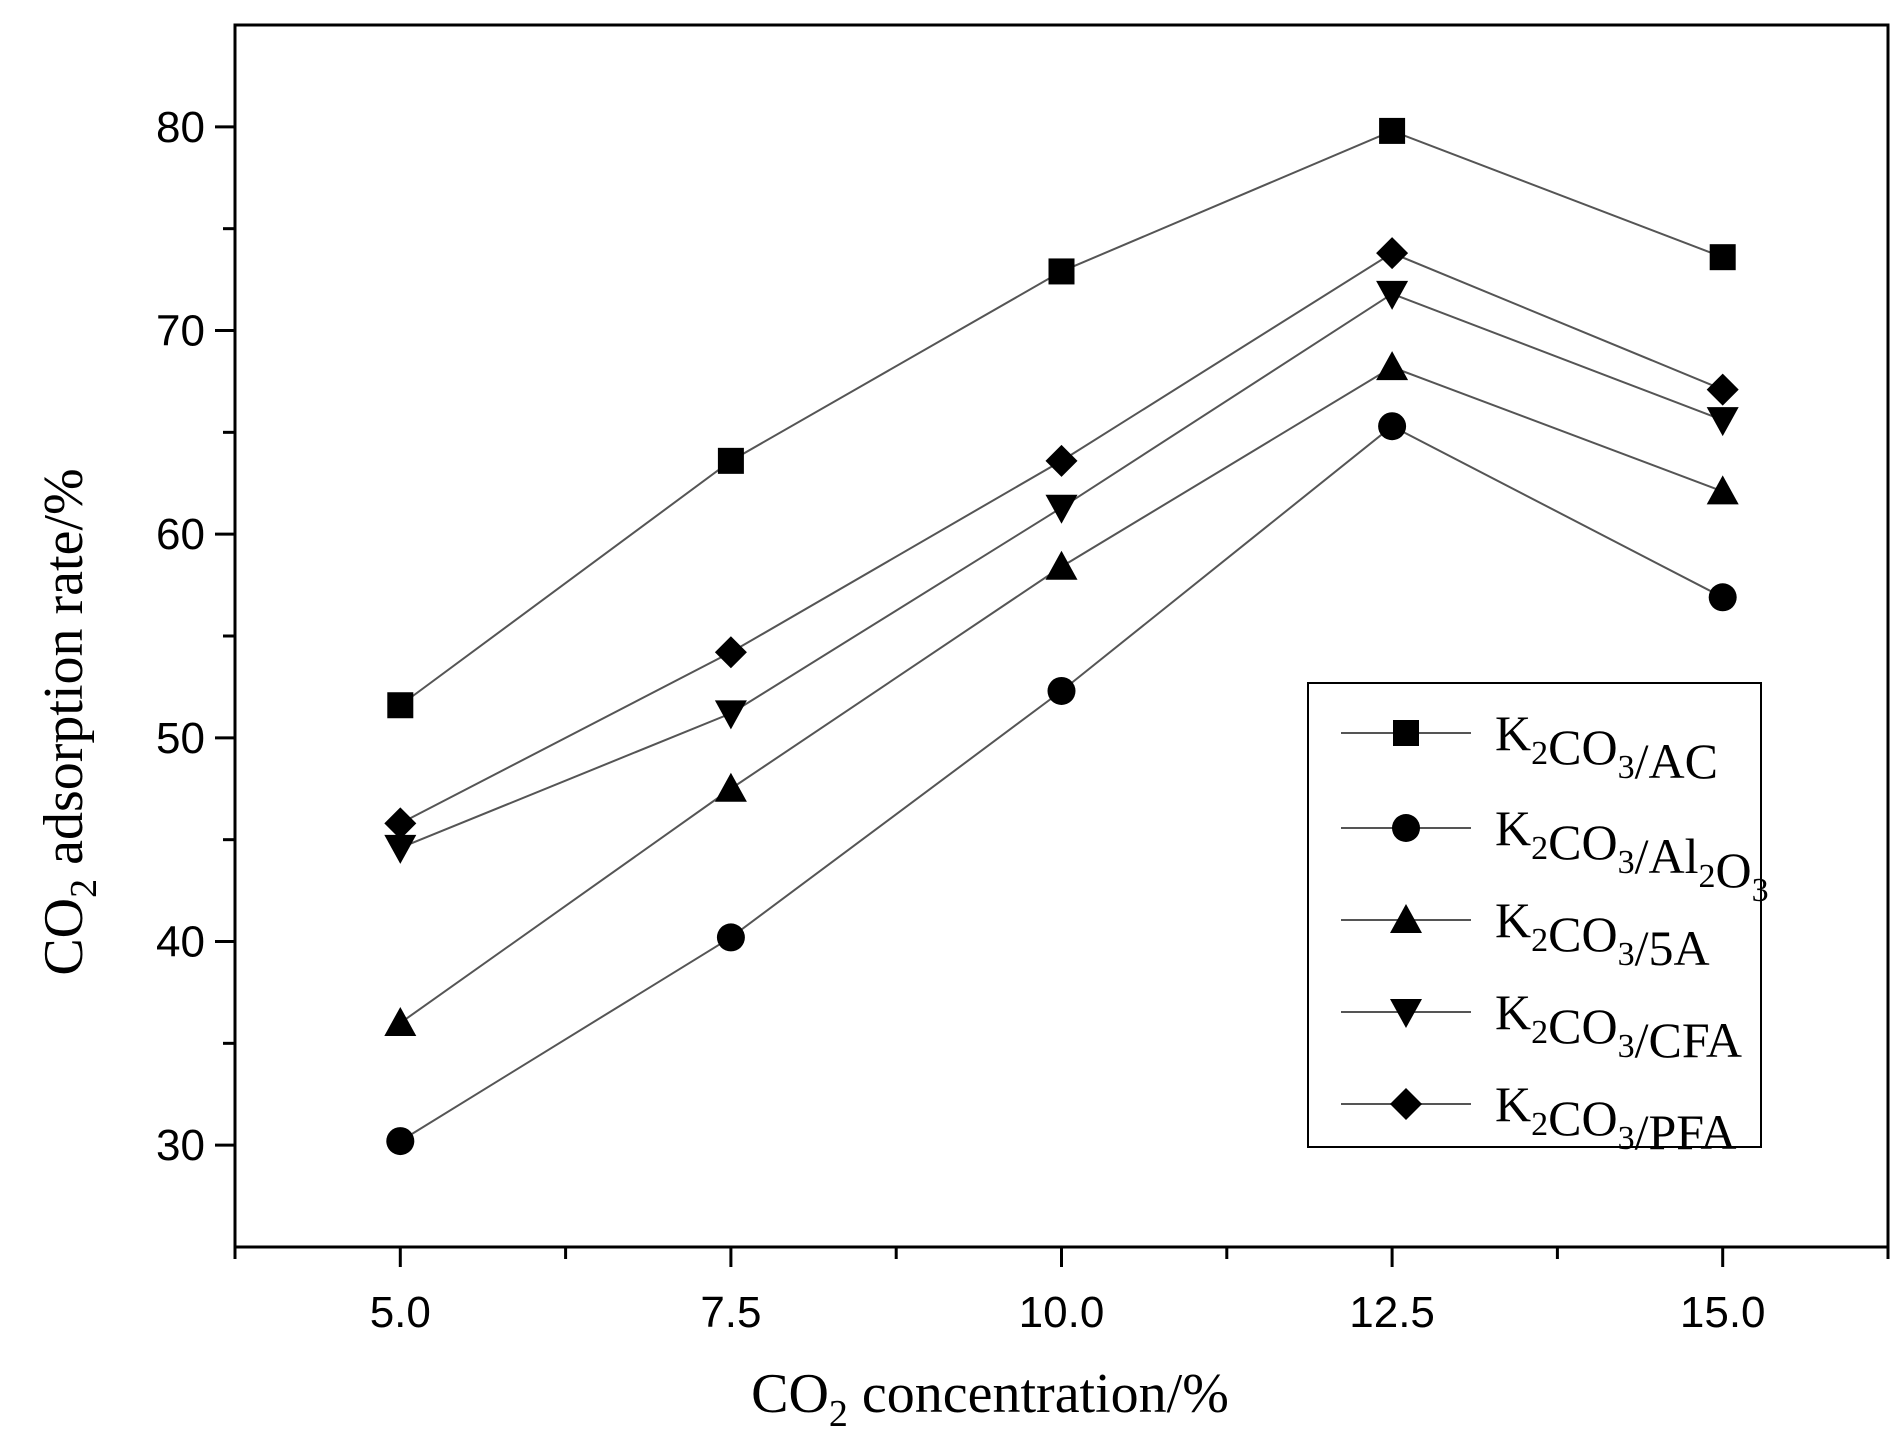 The image size is (1904, 1445). Describe the element at coordinates (180, 331) in the screenshot. I see `y-tick-label: 70` at that location.